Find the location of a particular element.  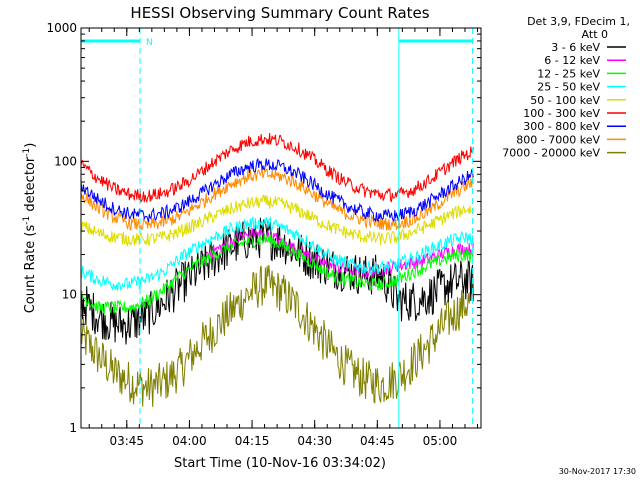

series-12-25kev is located at coordinates (277, 274).